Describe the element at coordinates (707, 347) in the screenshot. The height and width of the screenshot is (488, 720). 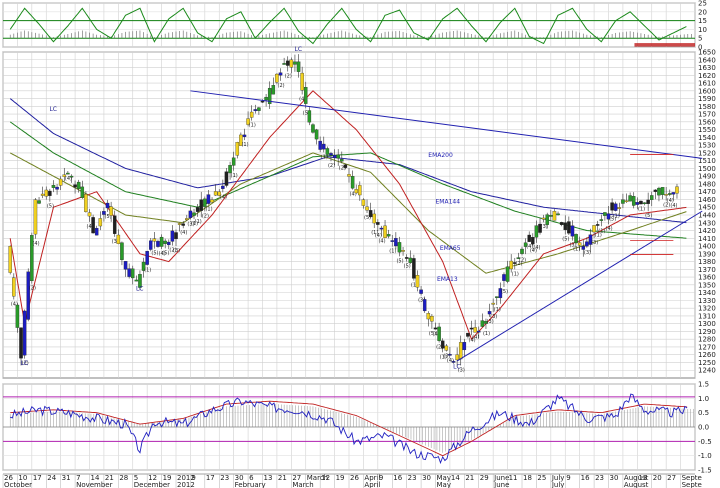
I see `price-tick-label: 1270` at that location.